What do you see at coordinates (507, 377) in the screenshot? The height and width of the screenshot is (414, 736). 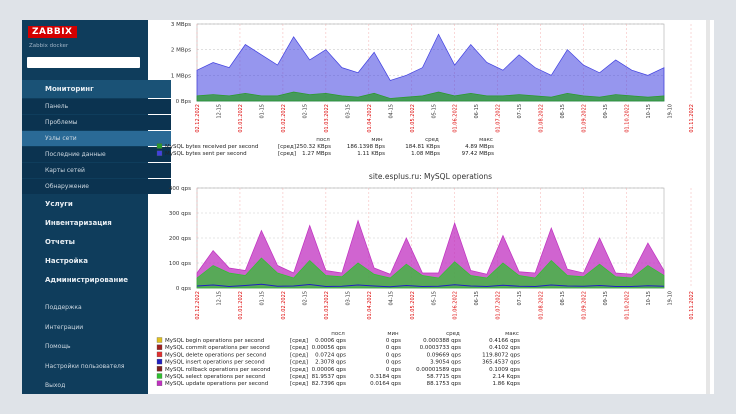 I see `legend-stat: 2.14 Kqps` at bounding box center [507, 377].